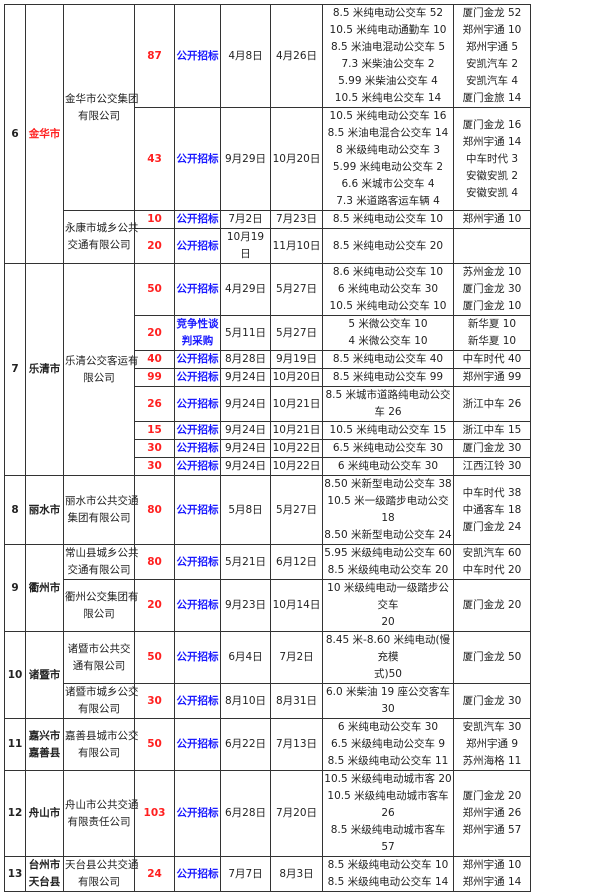 This screenshot has height=892, width=600. I want to click on winning-suppliers: 厦门金龙 20 郑州宇通 26 郑州宇通 57, so click(492, 813).